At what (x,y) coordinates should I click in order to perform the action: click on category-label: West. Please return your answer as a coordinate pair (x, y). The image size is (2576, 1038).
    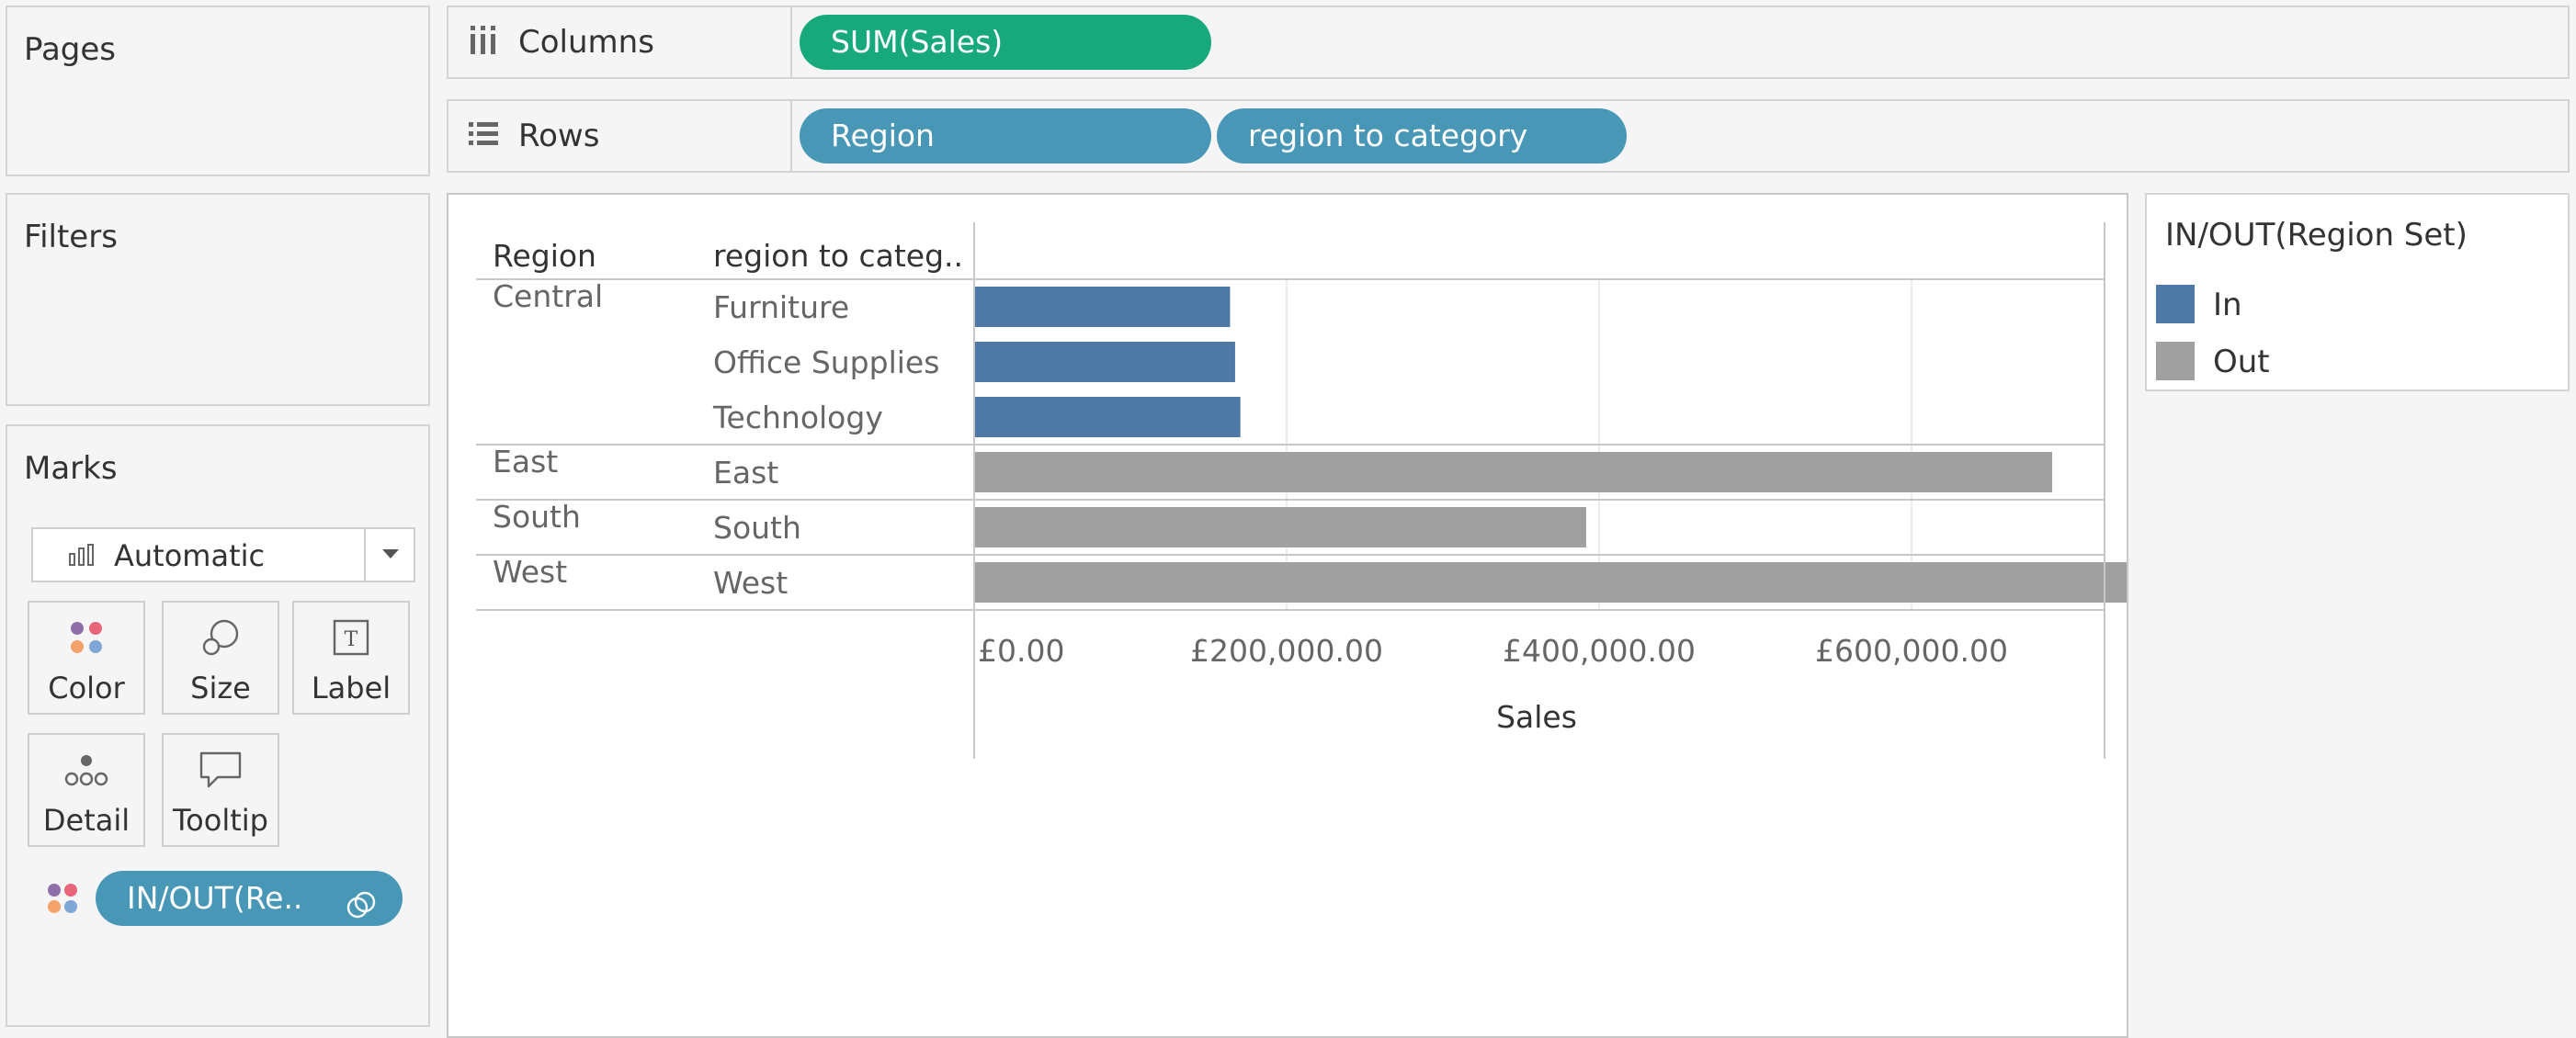
    Looking at the image, I should click on (750, 583).